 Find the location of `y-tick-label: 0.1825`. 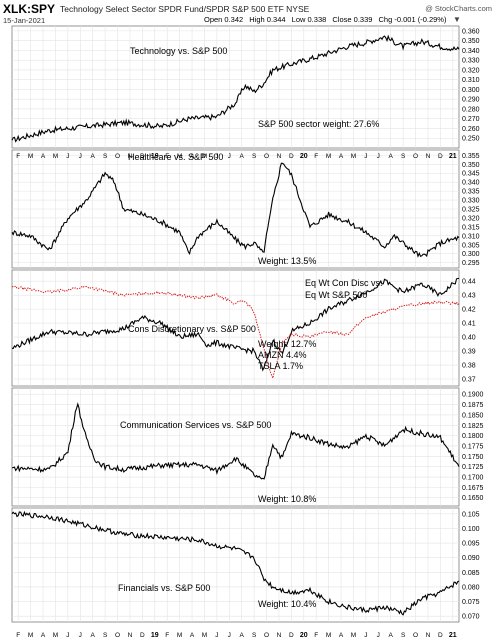

y-tick-label: 0.1825 is located at coordinates (473, 426).